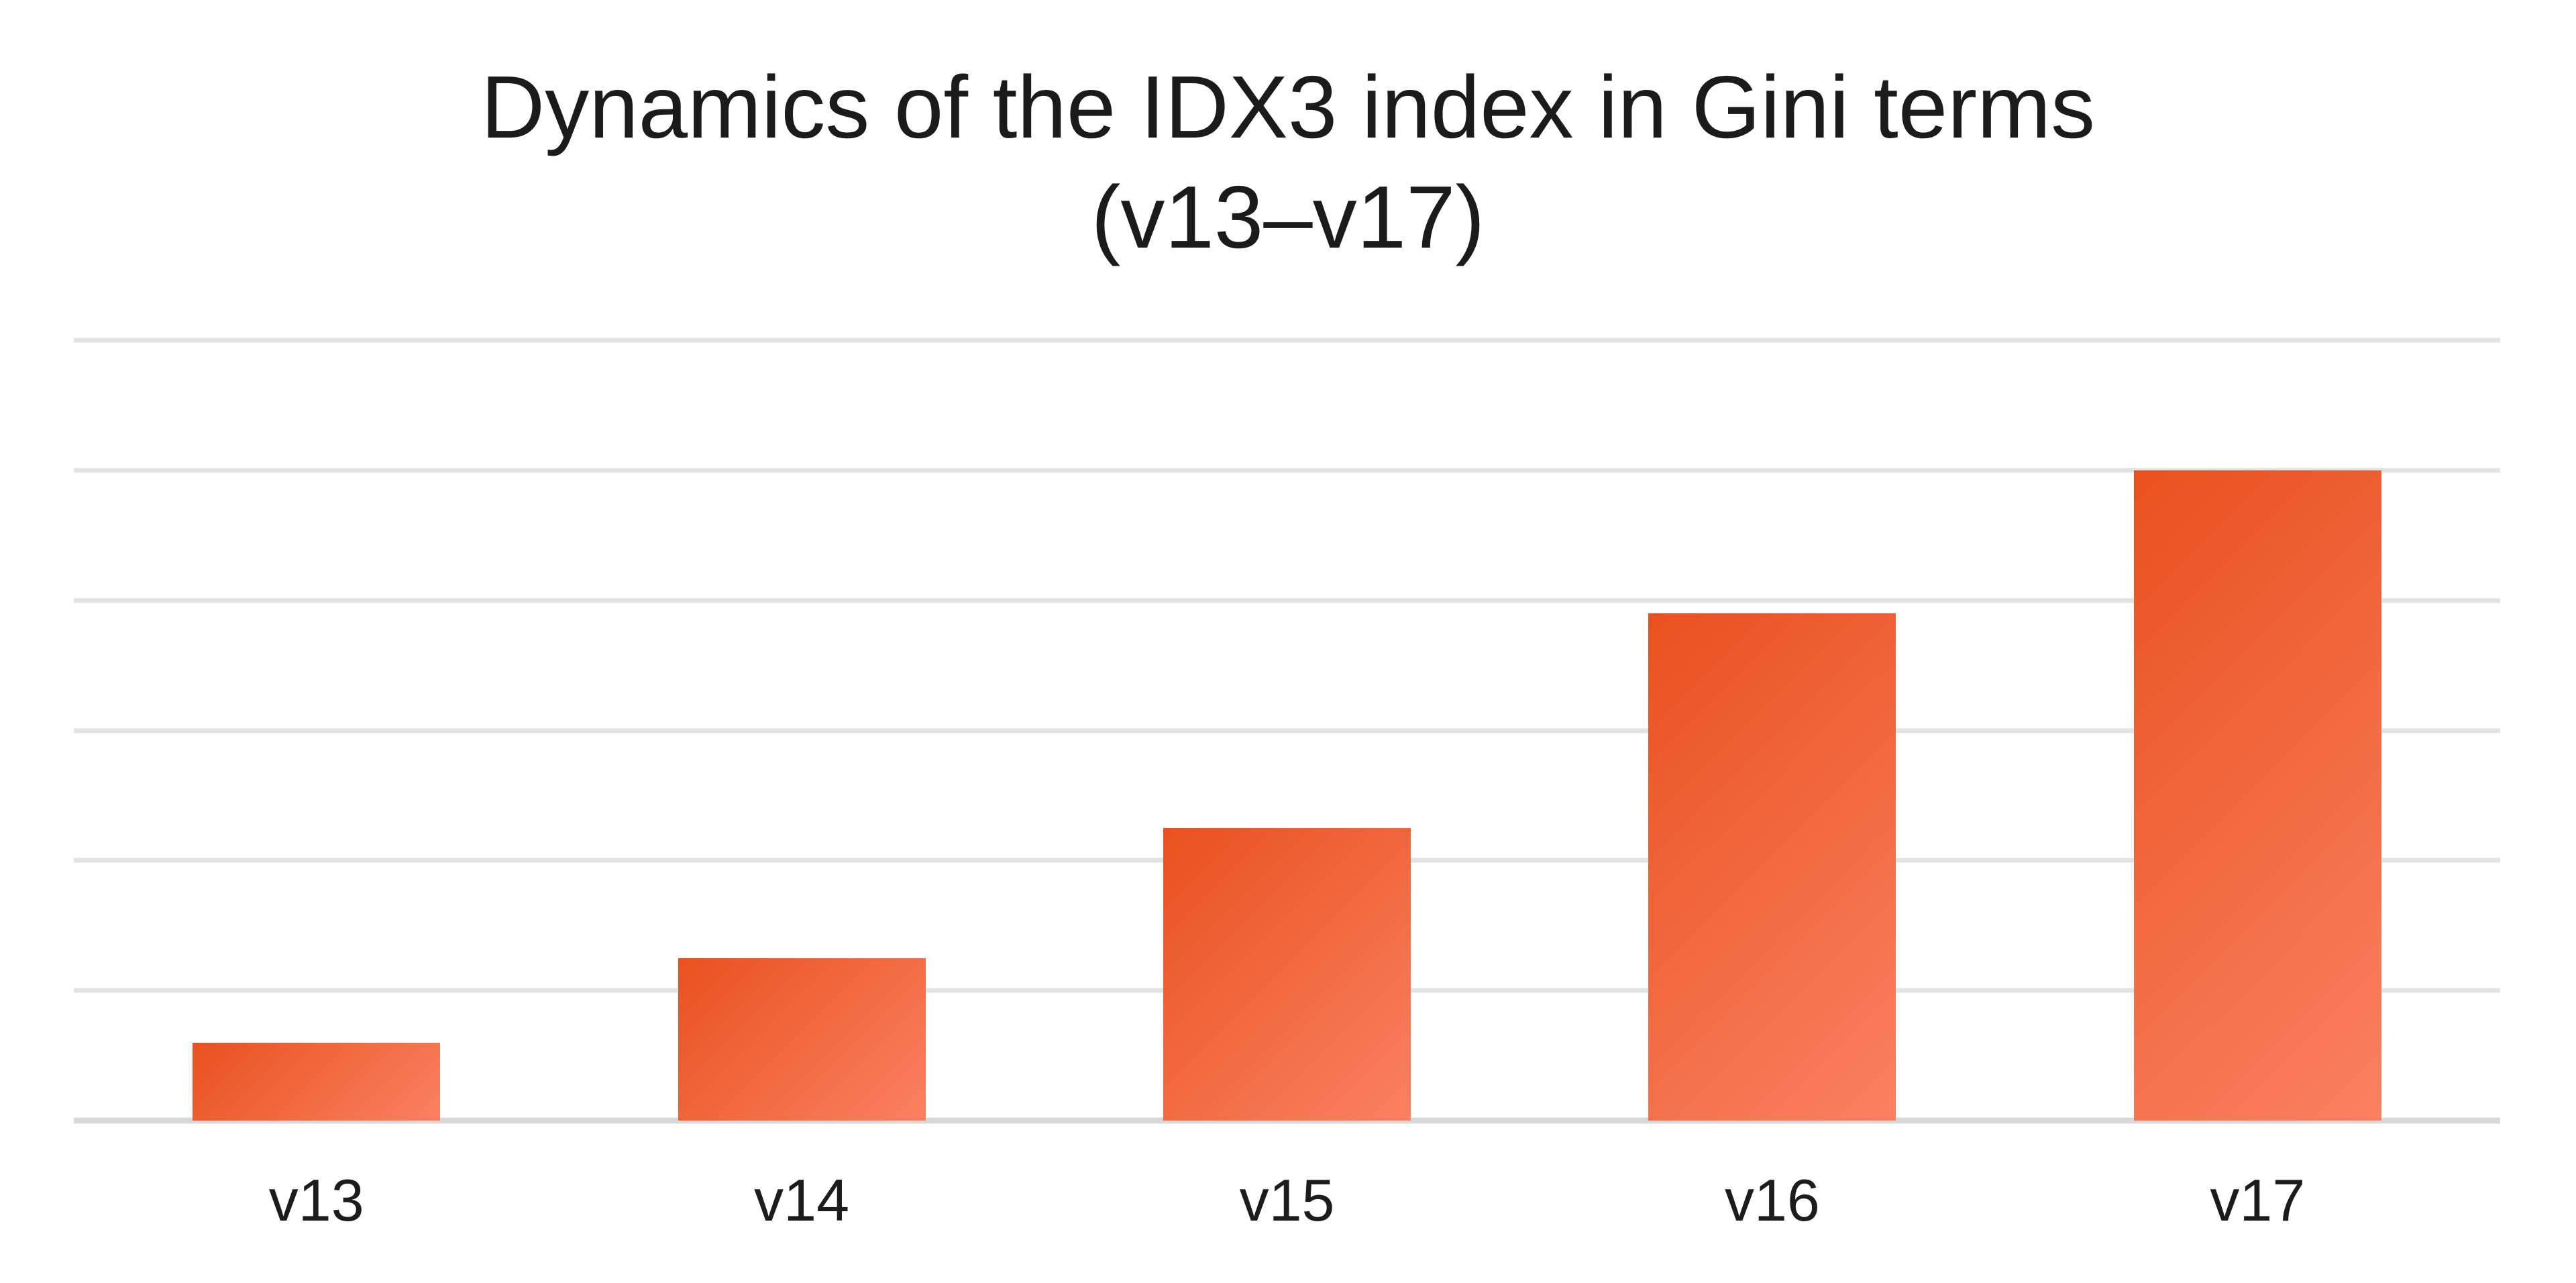  I want to click on bar-v17, so click(2257, 795).